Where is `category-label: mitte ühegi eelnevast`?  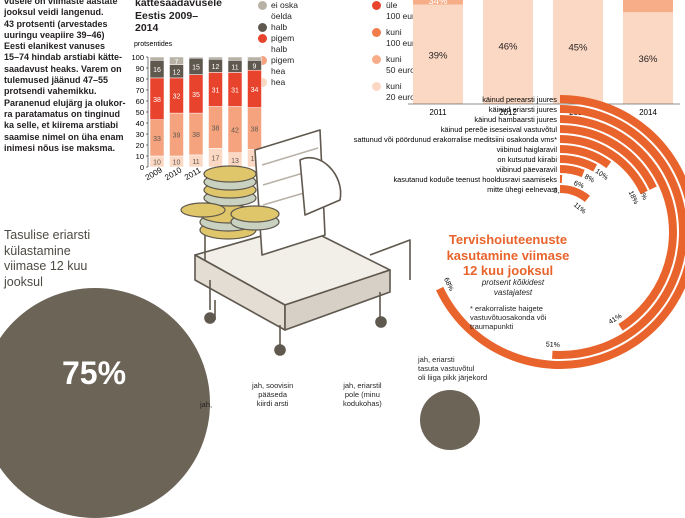
category-label: mitte ühegi eelnevast is located at coordinates (522, 189).